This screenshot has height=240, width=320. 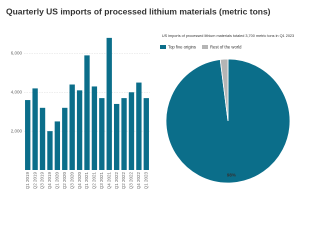 What do you see at coordinates (138, 181) in the screenshot?
I see `x-tick-label: Q4 2022` at bounding box center [138, 181].